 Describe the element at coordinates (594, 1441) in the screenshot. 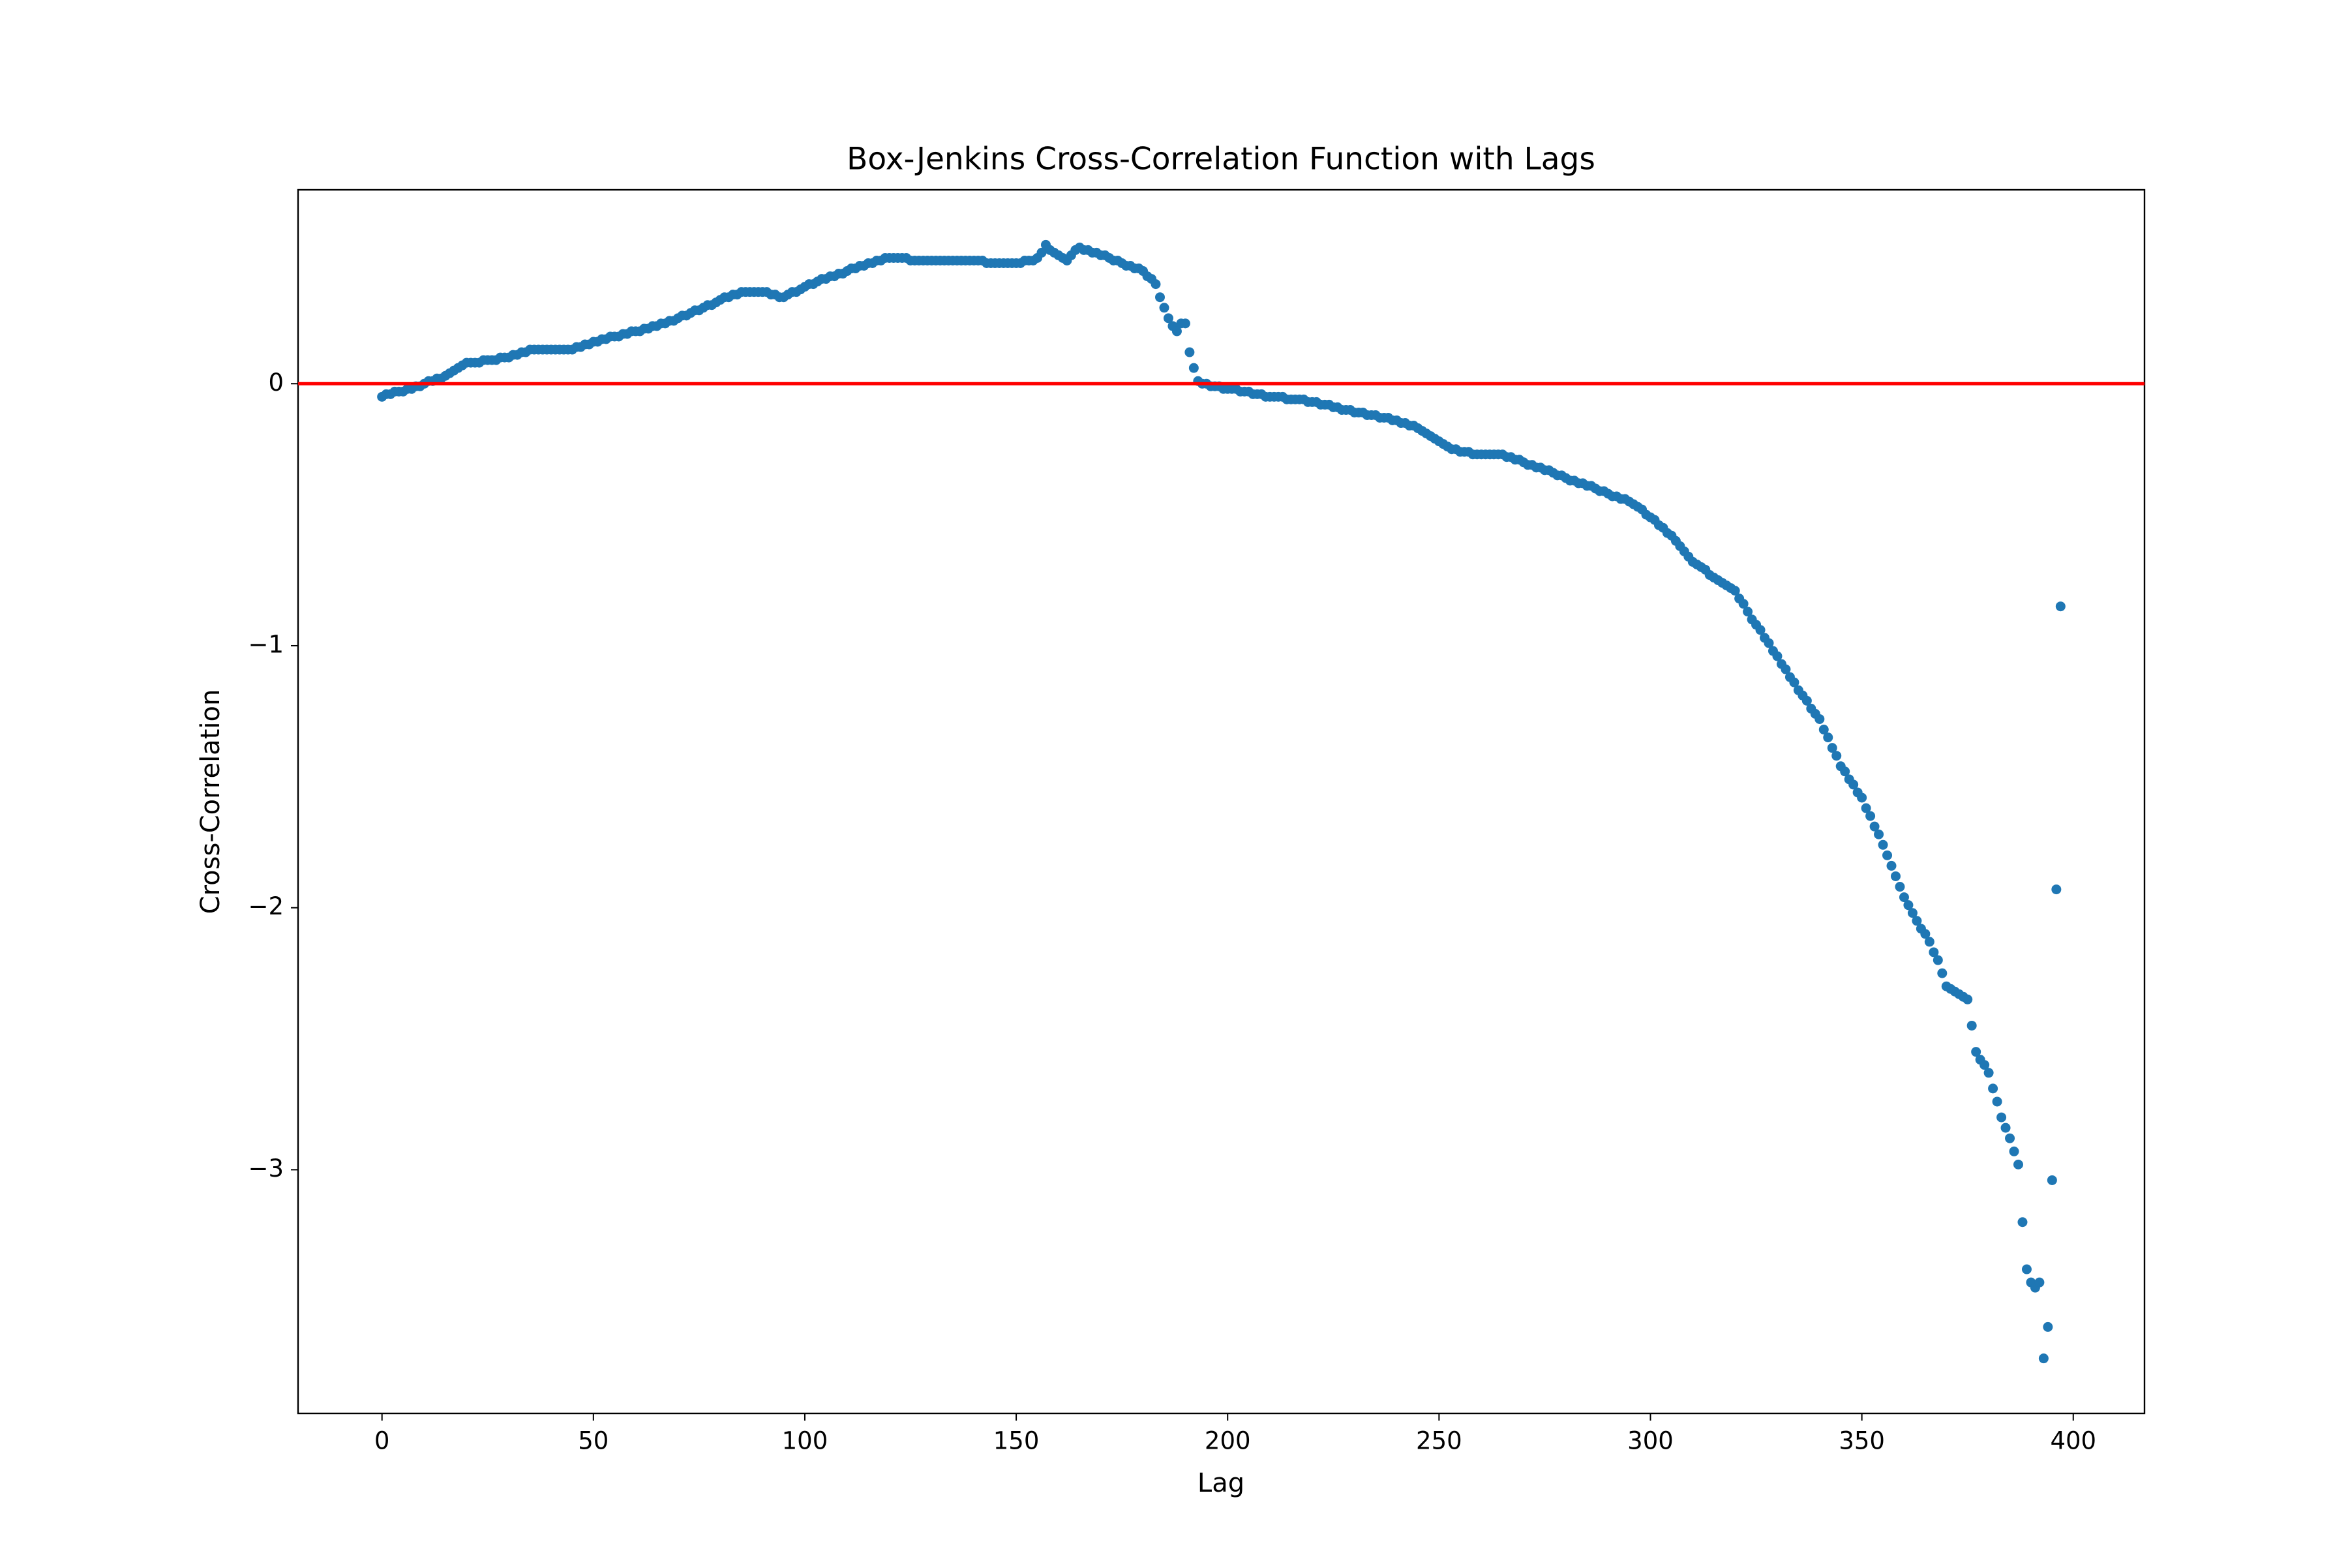

I see `x-tick-label: 50` at that location.